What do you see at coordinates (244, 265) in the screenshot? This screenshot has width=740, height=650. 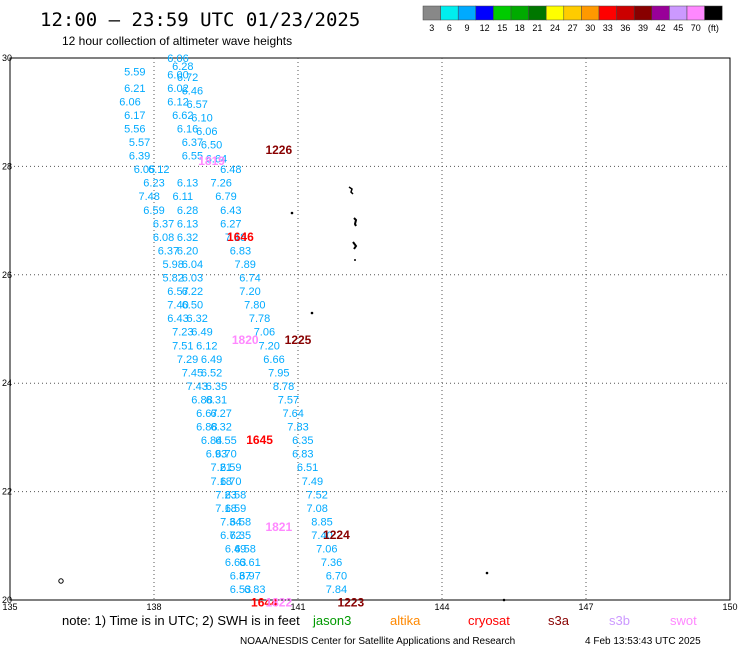 I see `wave-height-label: 7.89` at bounding box center [244, 265].